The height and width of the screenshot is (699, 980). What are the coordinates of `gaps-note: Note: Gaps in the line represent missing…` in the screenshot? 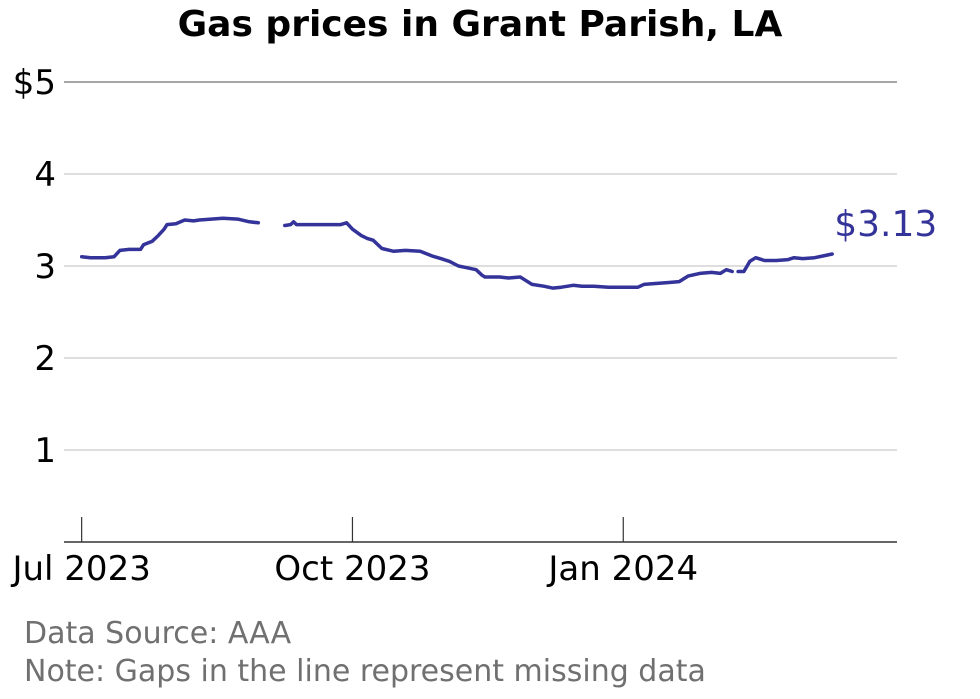 It's located at (365, 671).